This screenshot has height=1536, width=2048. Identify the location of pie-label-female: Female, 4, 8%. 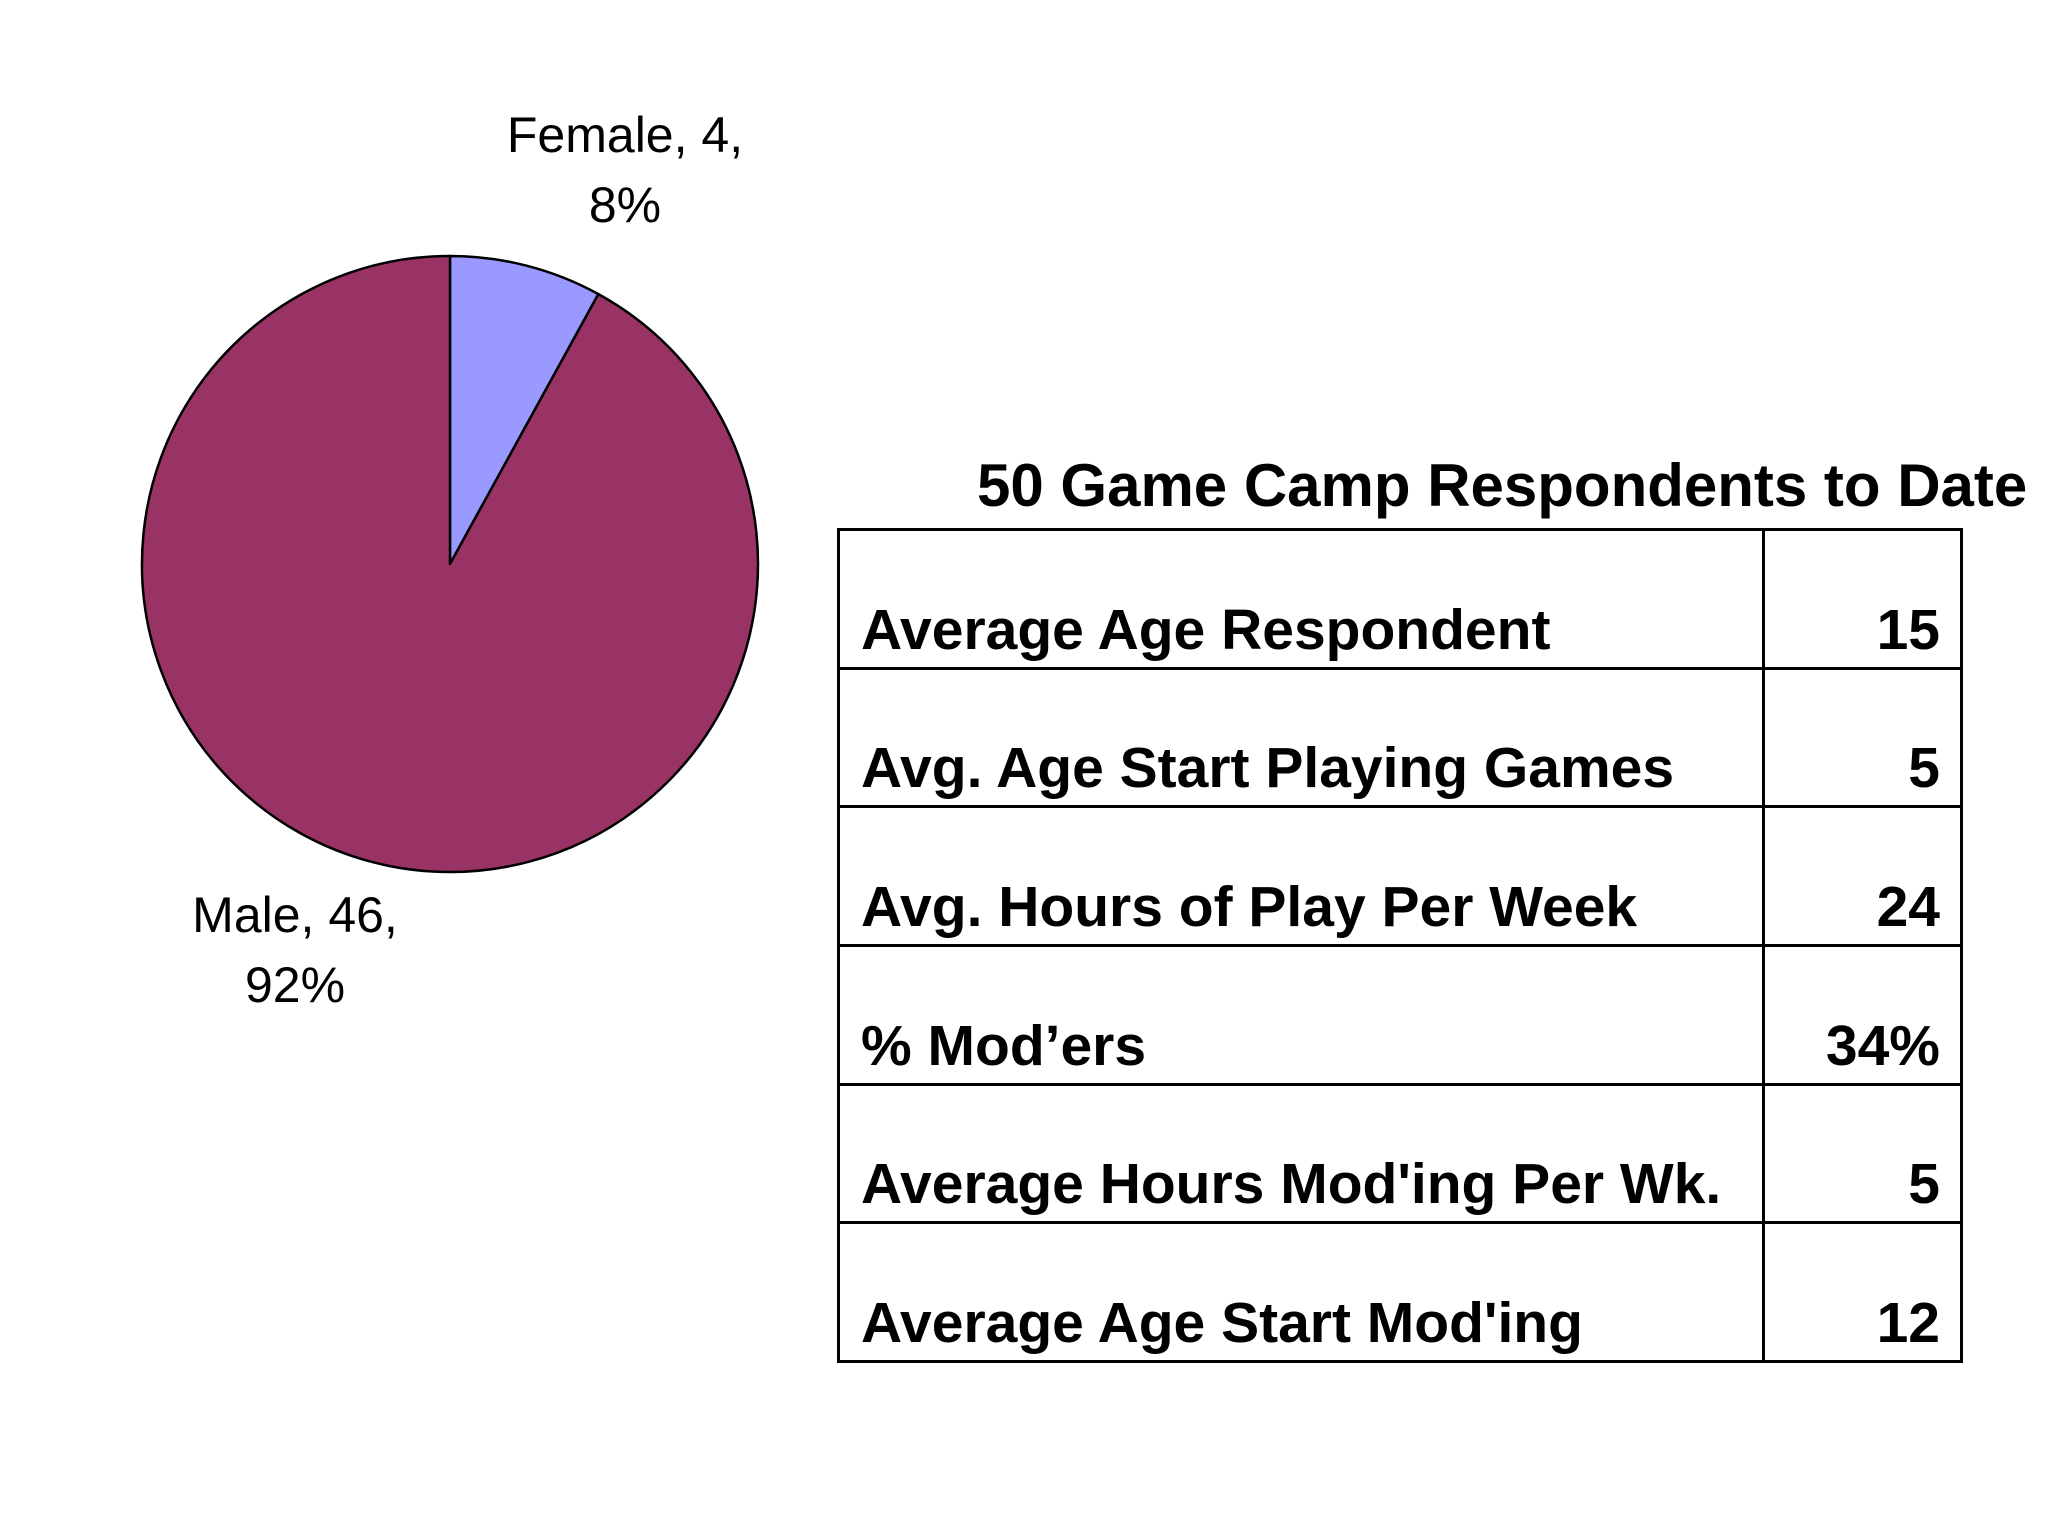
(625, 170).